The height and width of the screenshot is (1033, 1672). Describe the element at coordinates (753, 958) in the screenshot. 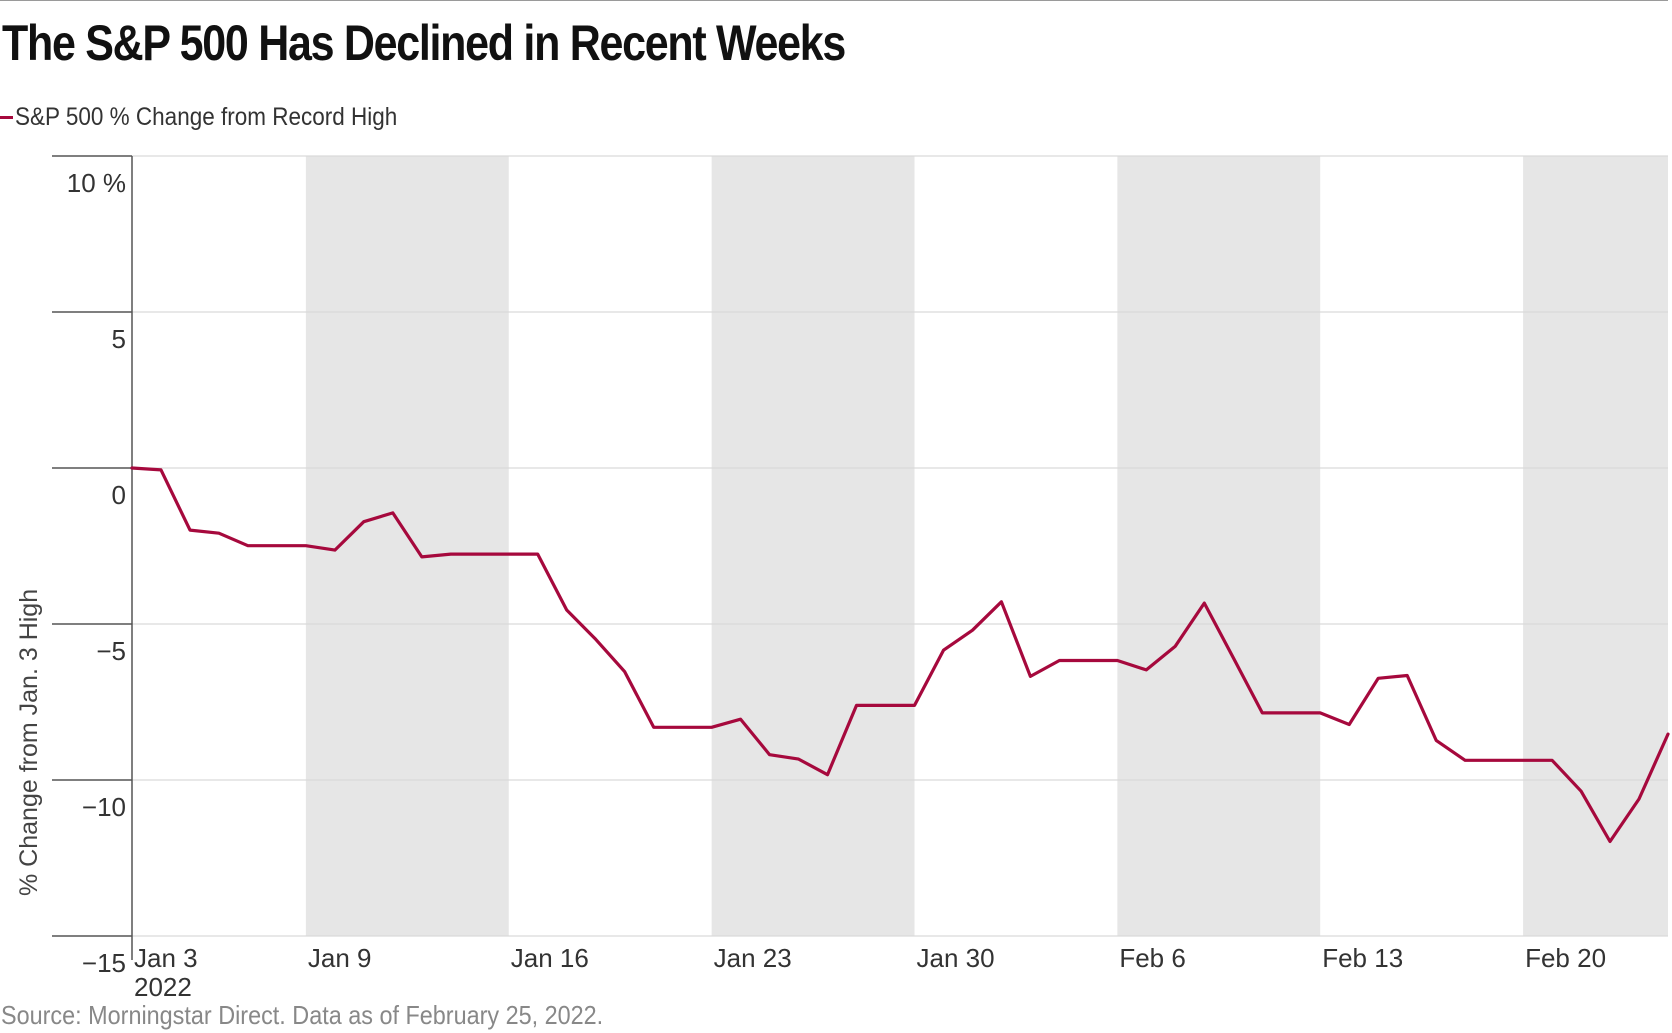

I see `x-tick-label: Jan 23` at that location.